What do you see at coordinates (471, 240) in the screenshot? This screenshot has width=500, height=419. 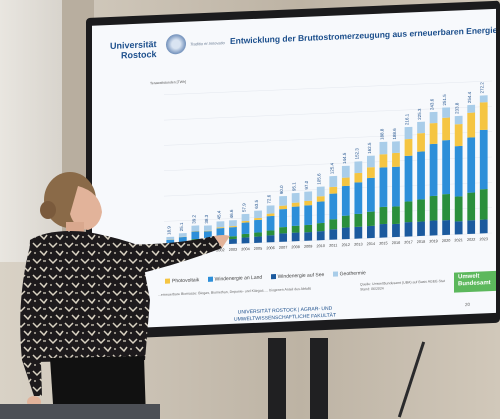 I see `category-label: 2022` at bounding box center [471, 240].